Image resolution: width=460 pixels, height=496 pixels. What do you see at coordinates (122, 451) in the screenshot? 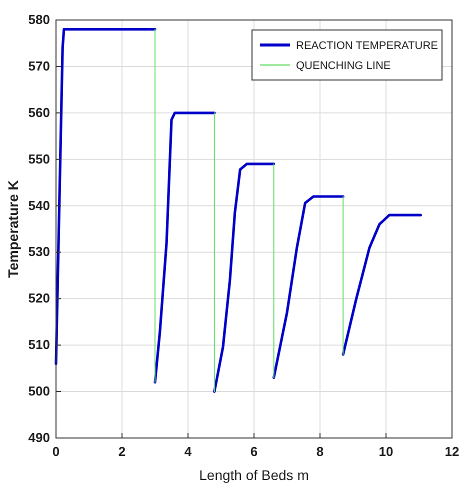
I see `x-tick-label: 2` at bounding box center [122, 451].